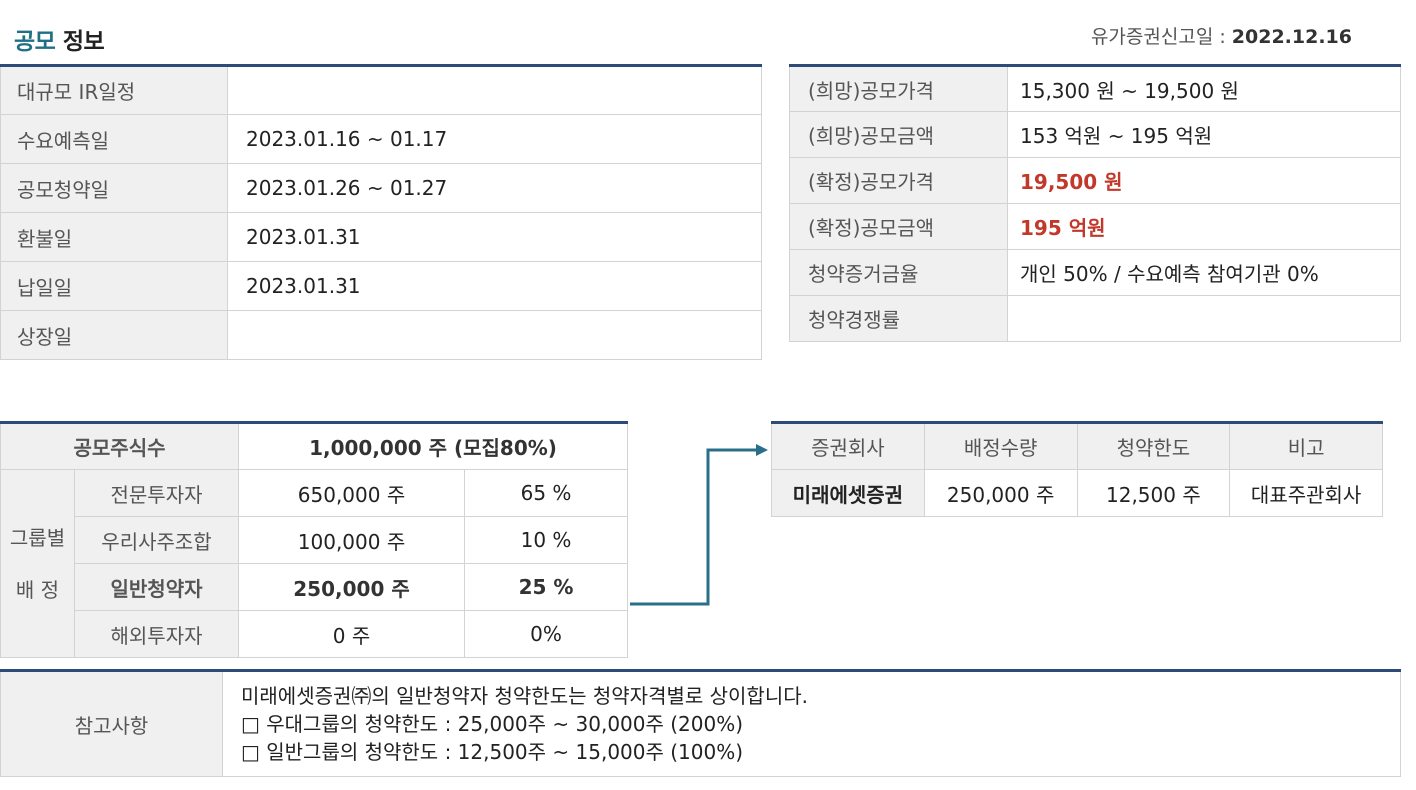  I want to click on allocation-row-label: 해외투자자, so click(156, 634).